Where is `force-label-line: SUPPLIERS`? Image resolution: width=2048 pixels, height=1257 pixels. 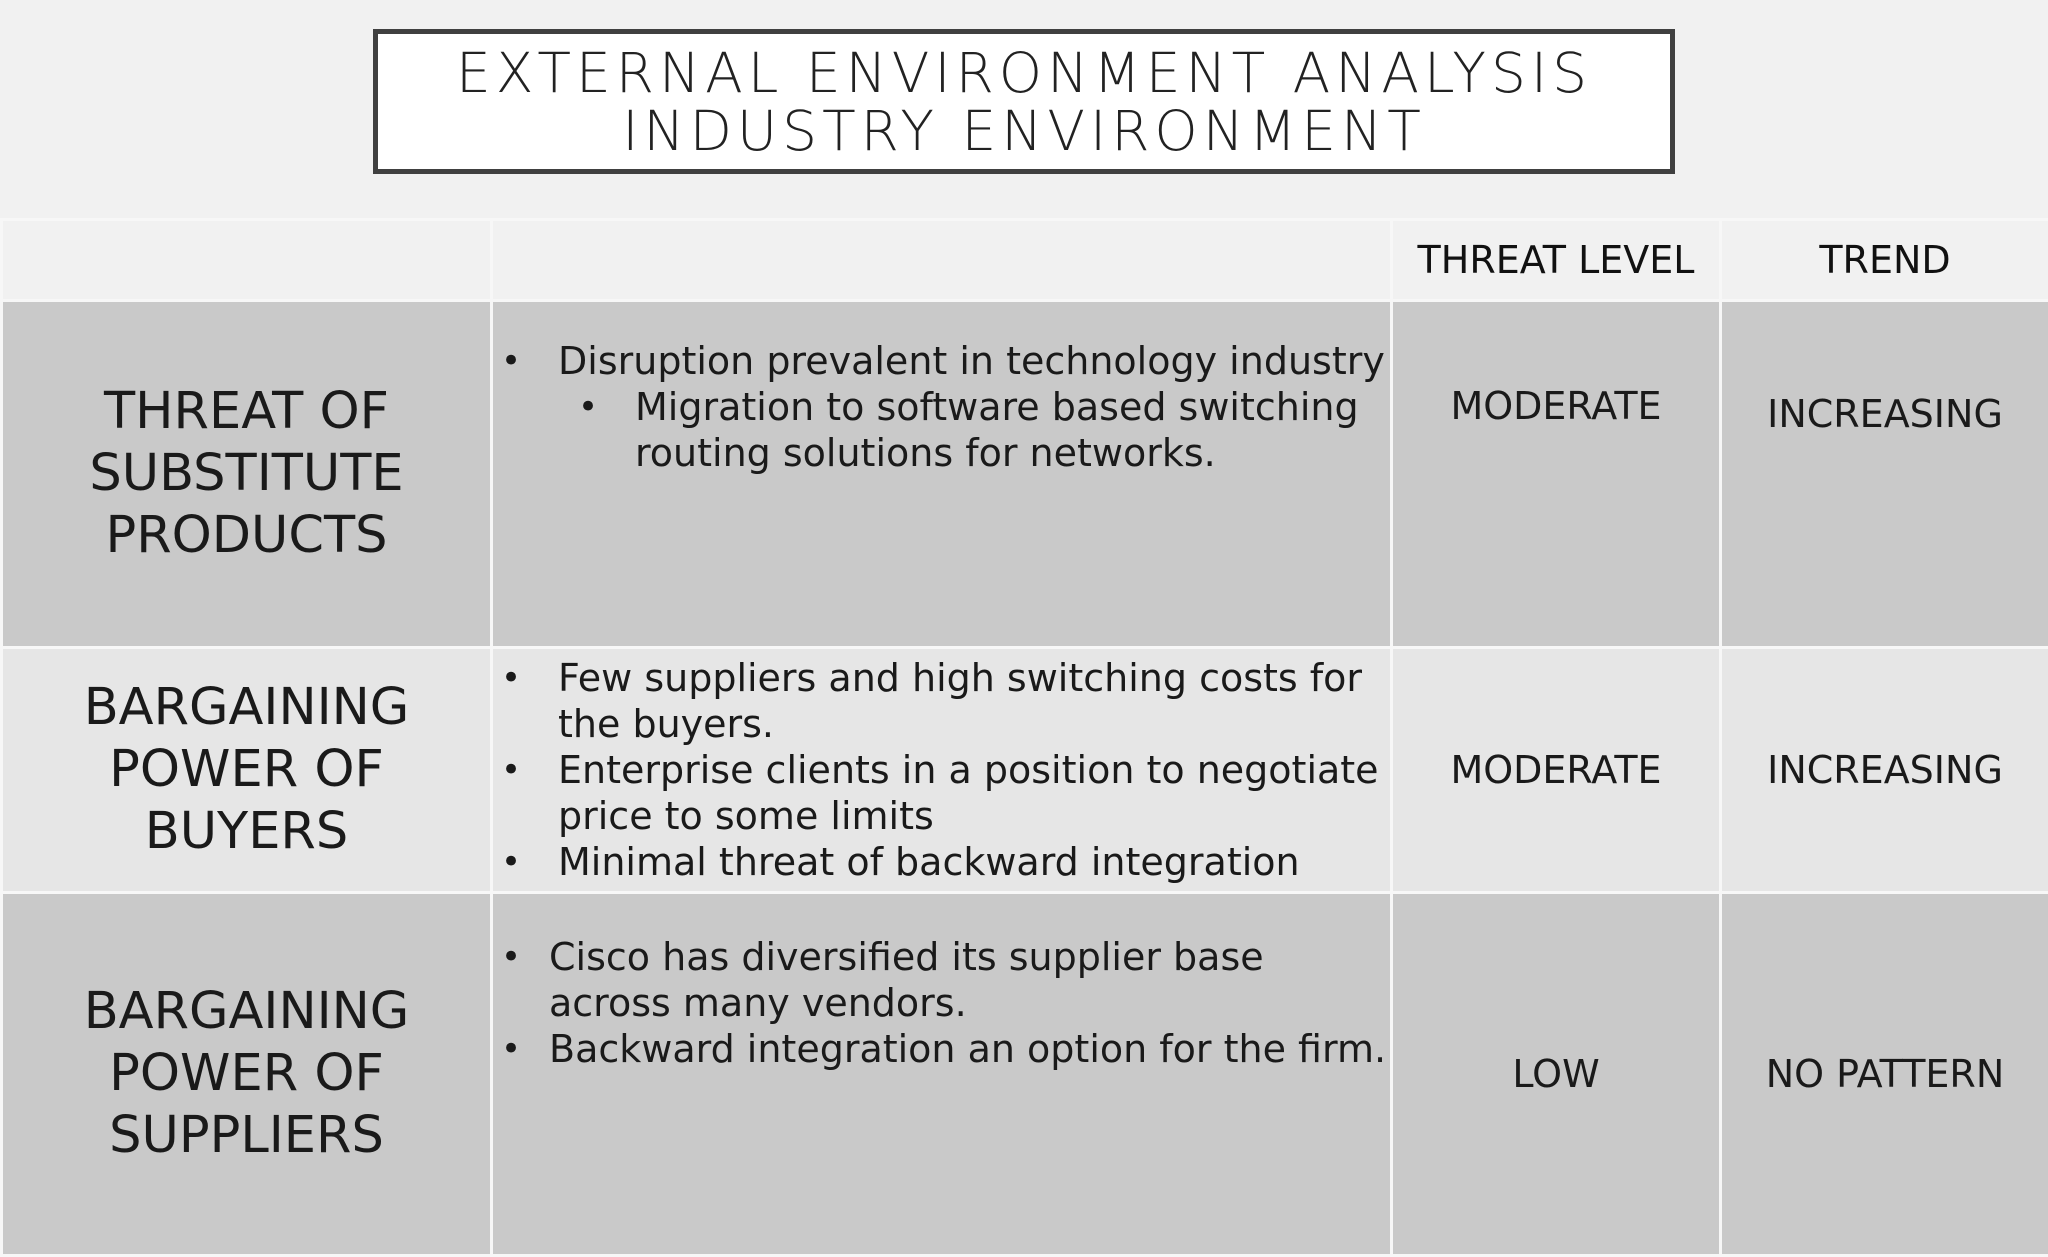
force-label-line: SUPPLIERS is located at coordinates (246, 1136).